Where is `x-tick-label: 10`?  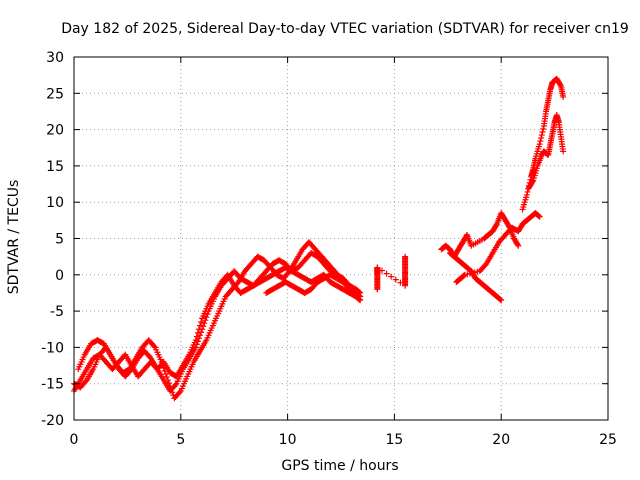
x-tick-label: 10 is located at coordinates (288, 440).